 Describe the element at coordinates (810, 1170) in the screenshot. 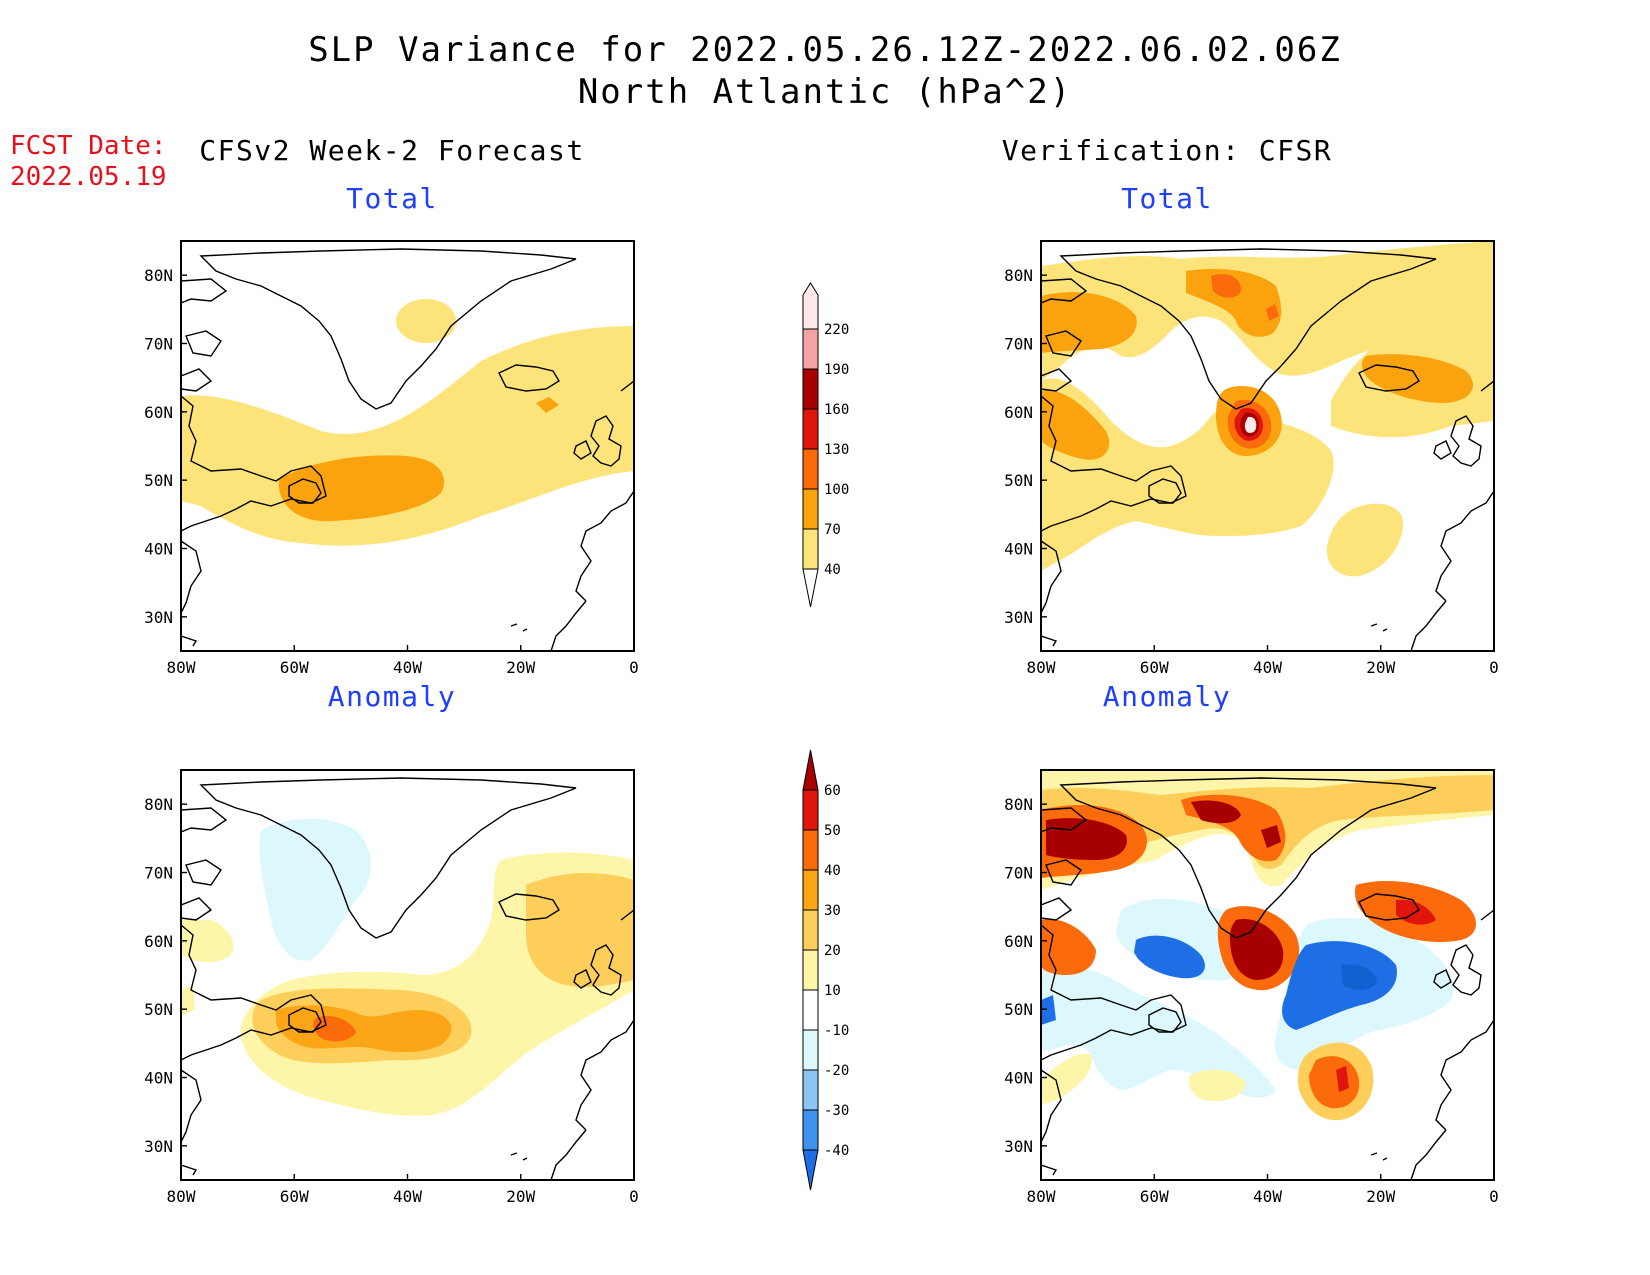

I see `colorbar-anomaly-lower-extension` at that location.